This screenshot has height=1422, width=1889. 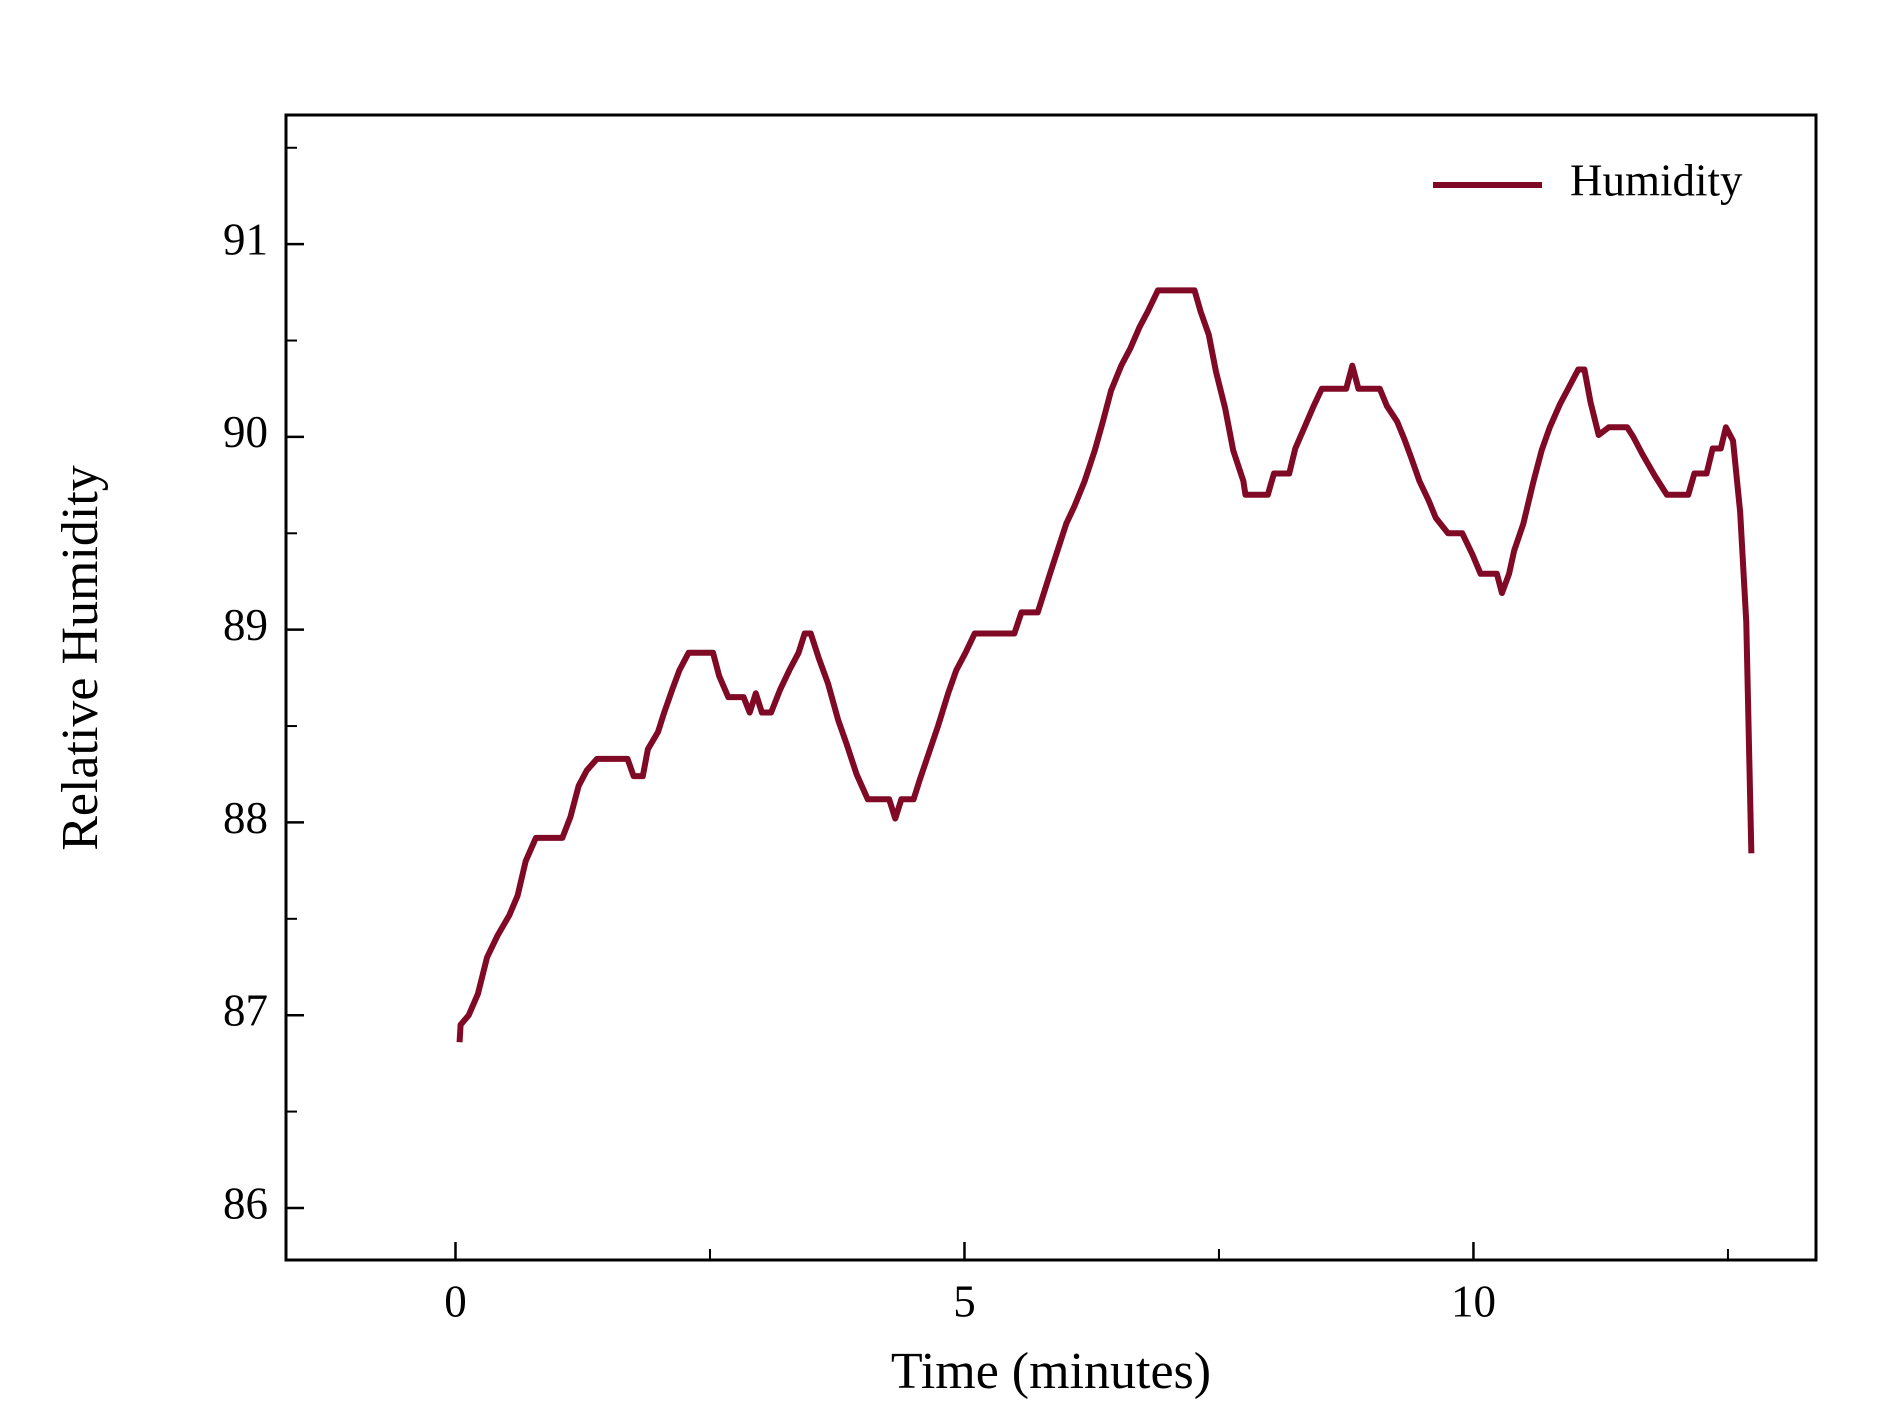 What do you see at coordinates (245, 239) in the screenshot?
I see `y-tick-label: 91` at bounding box center [245, 239].